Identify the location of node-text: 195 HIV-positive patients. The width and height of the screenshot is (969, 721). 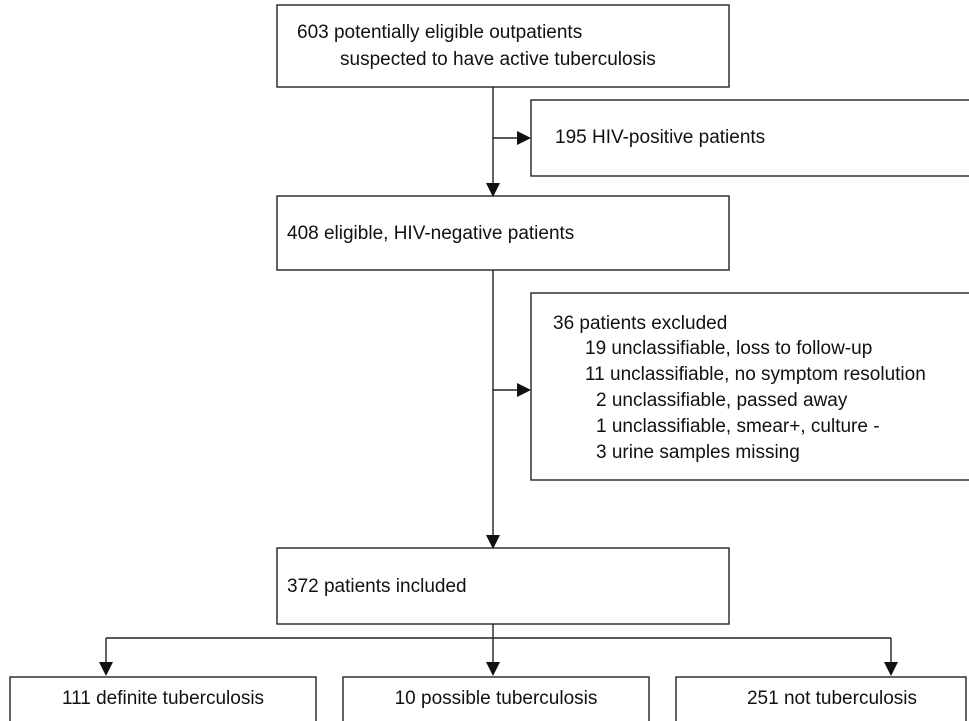
(660, 137).